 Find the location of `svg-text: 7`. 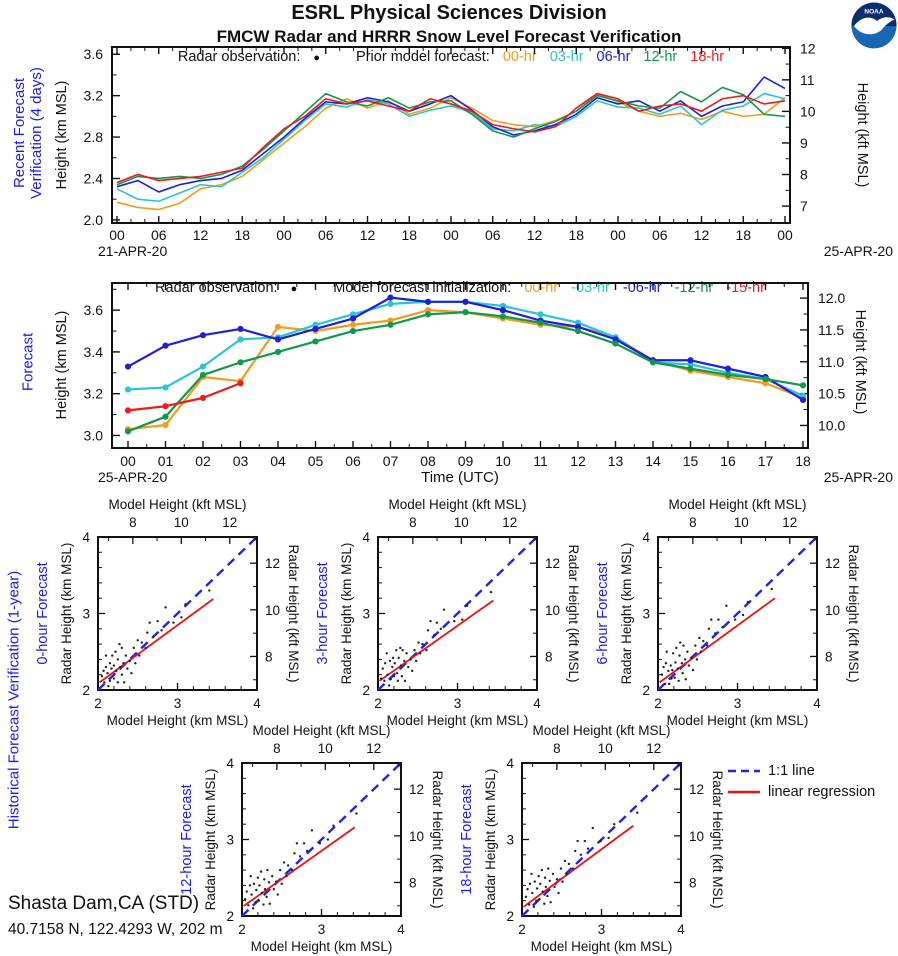

svg-text: 7 is located at coordinates (804, 206).